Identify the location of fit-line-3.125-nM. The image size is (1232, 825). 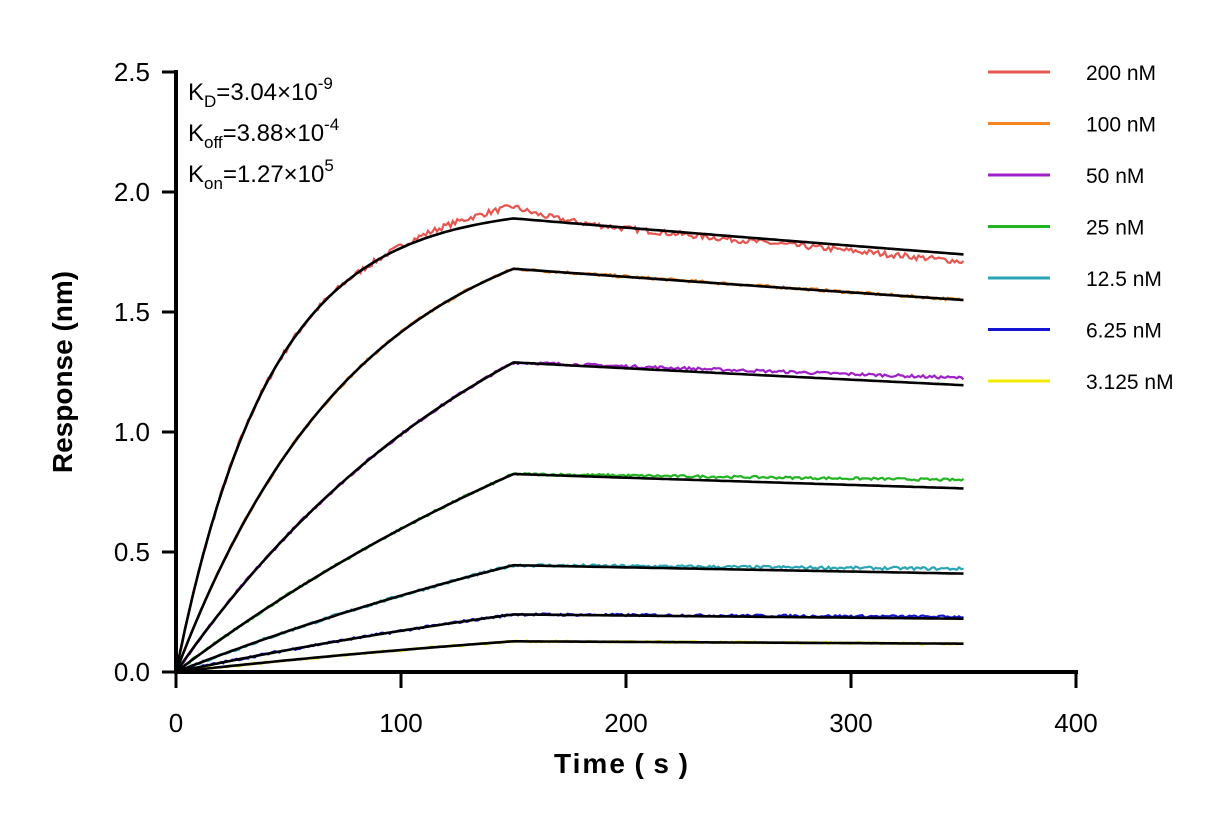
(569, 656).